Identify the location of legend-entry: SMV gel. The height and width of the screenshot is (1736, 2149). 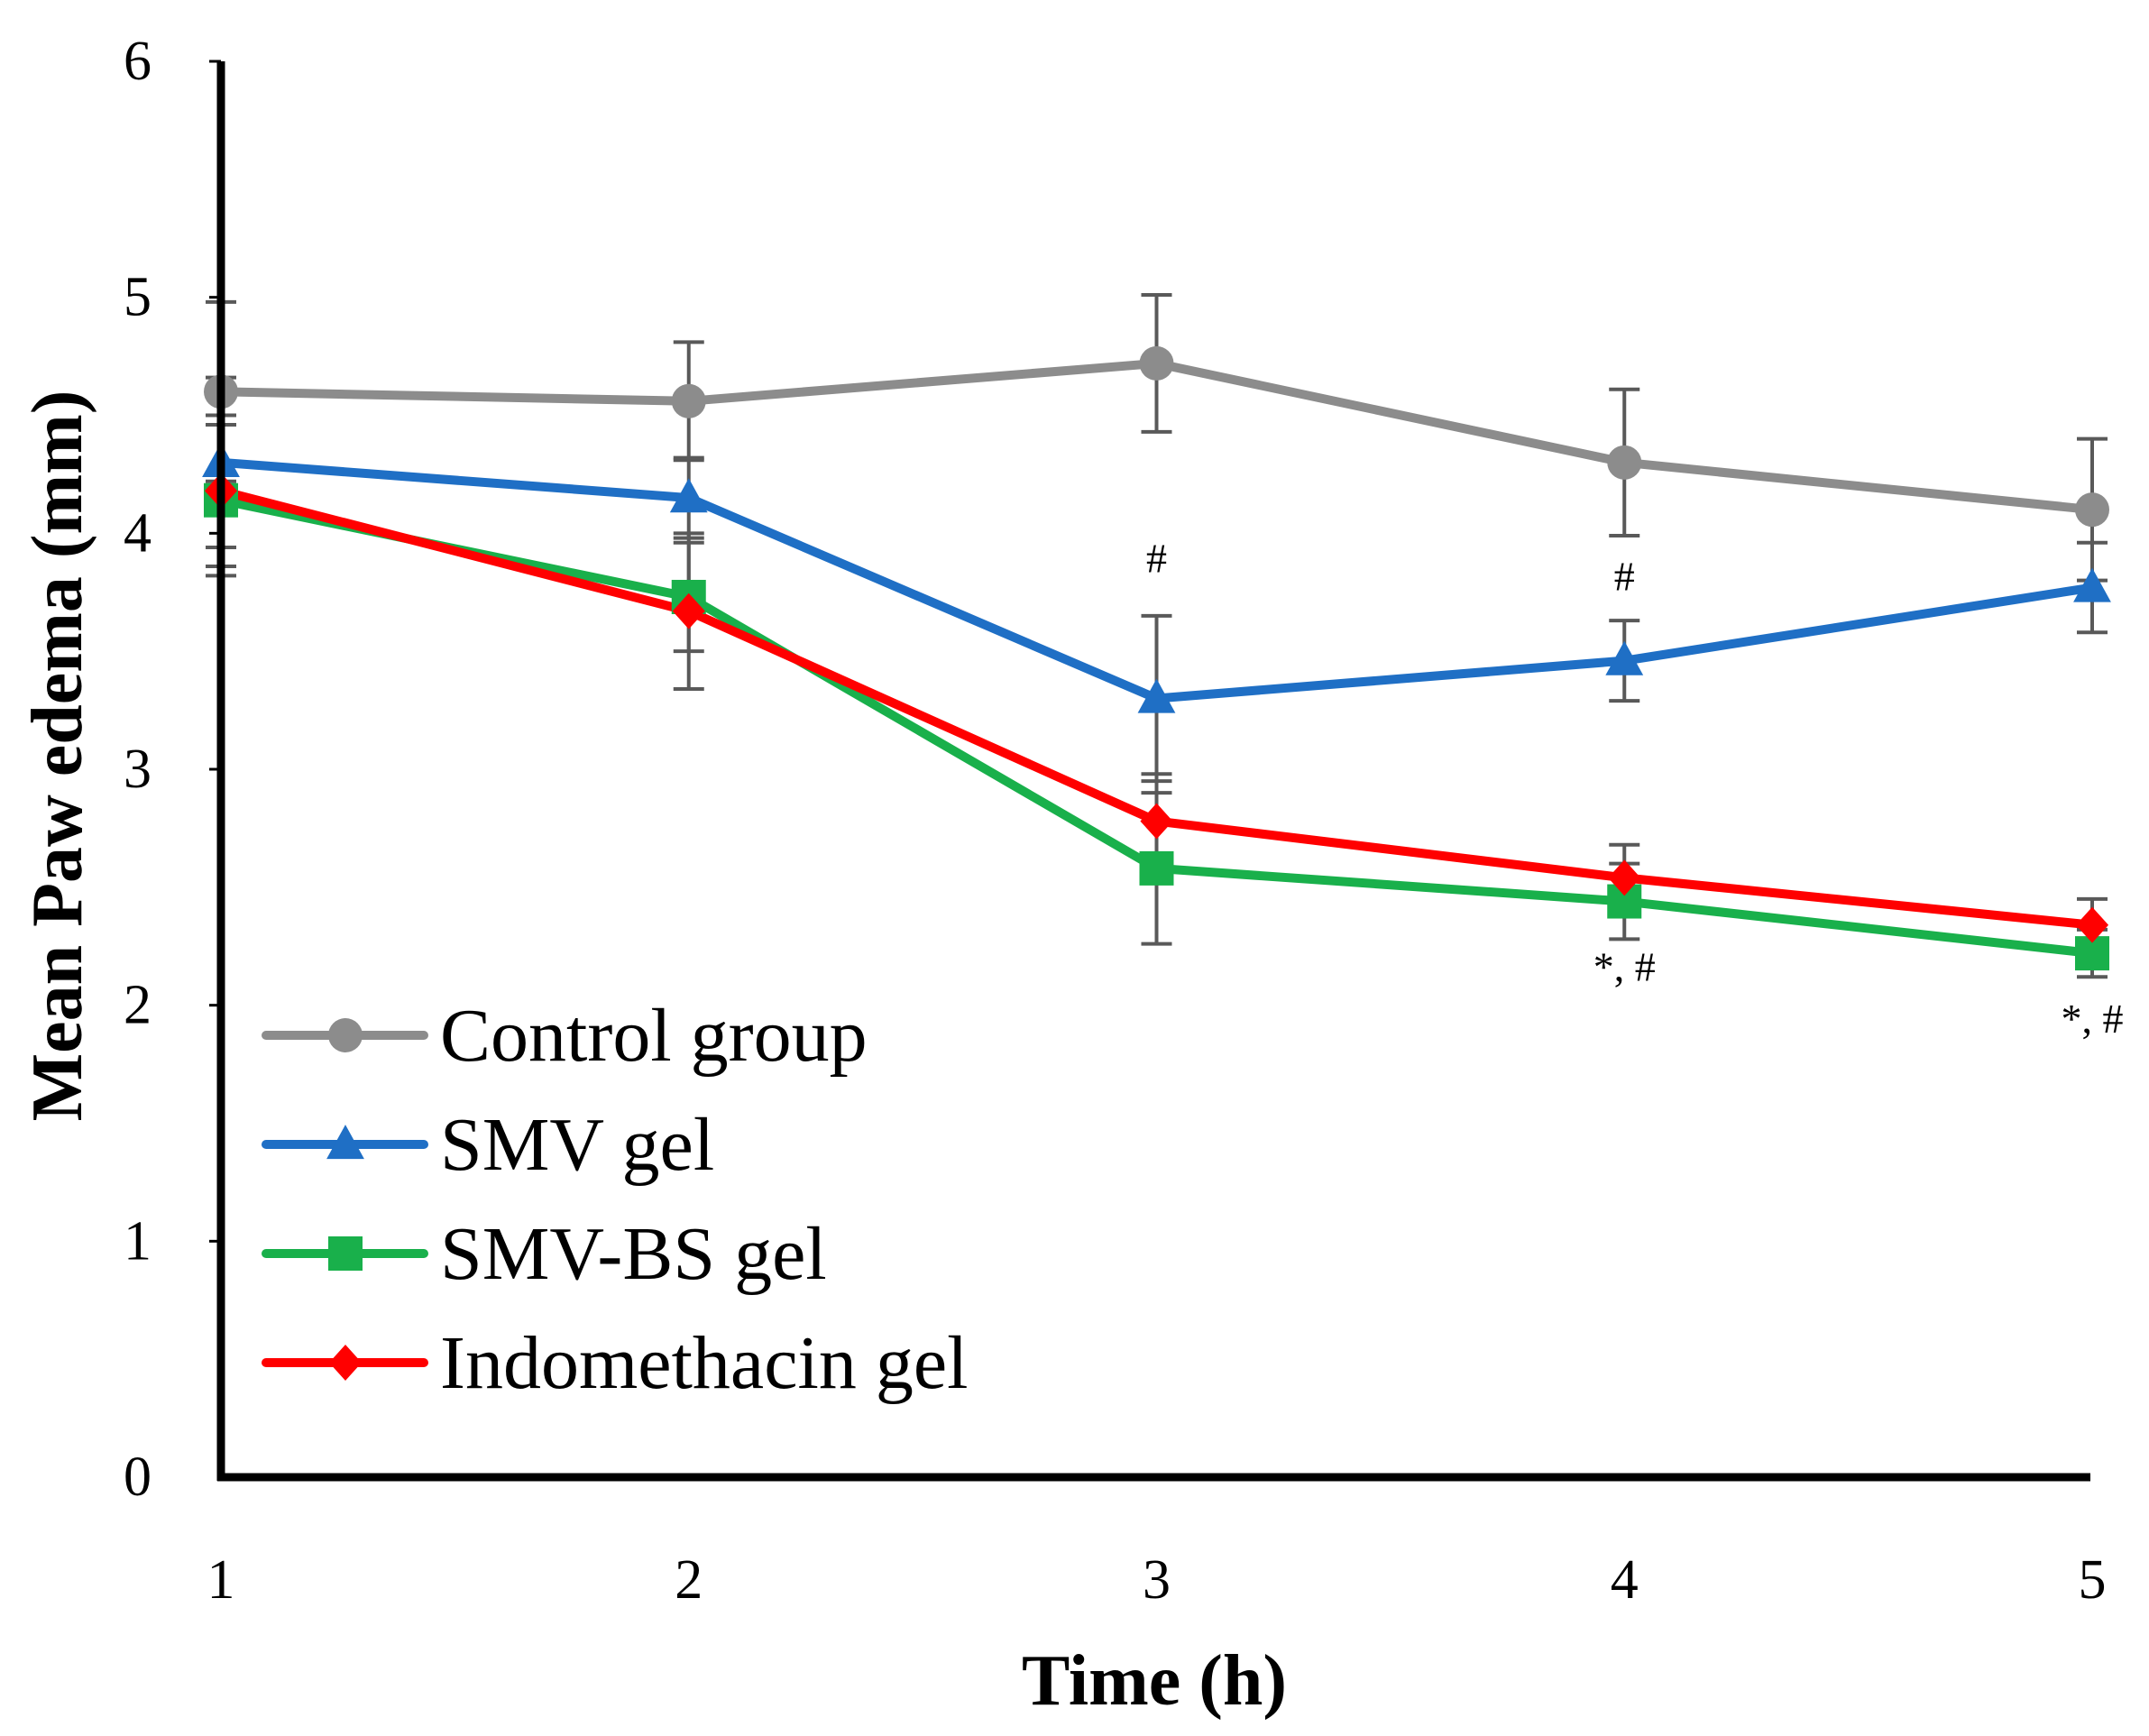
(488, 1145).